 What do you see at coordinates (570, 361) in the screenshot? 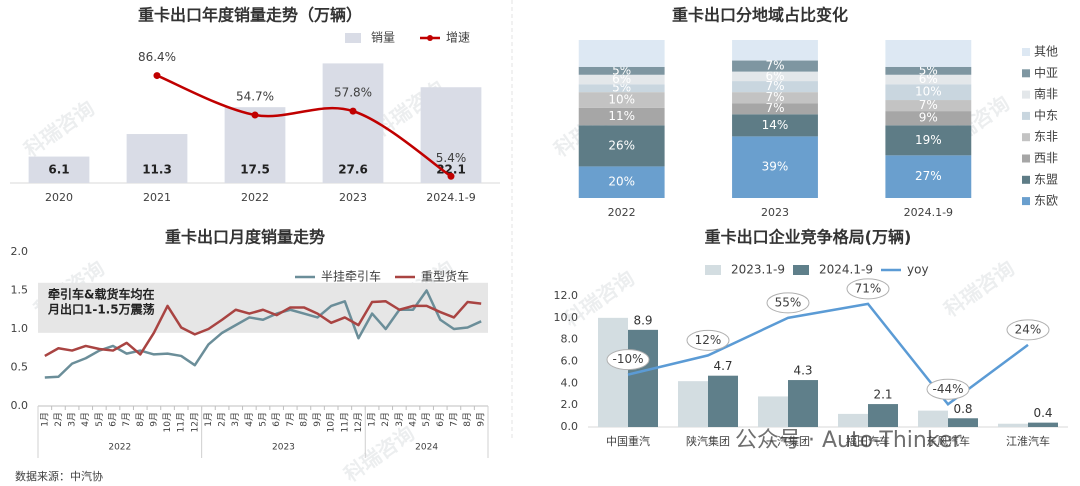
I see `y-tick-label: 6.0` at bounding box center [570, 361].